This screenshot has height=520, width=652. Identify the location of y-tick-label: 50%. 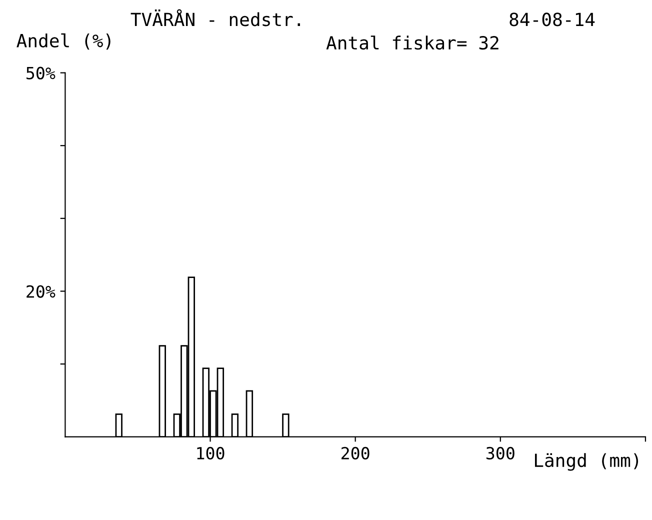
(41, 73).